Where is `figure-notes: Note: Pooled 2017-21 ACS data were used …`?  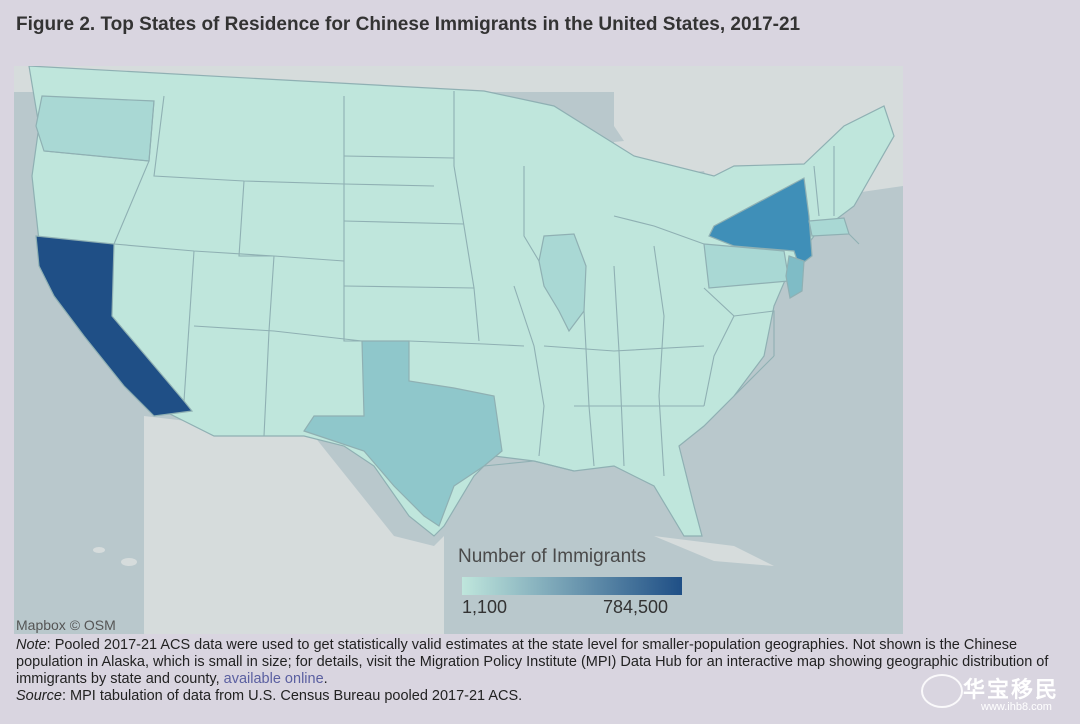 figure-notes: Note: Pooled 2017-21 ACS data were used … is located at coordinates (541, 671).